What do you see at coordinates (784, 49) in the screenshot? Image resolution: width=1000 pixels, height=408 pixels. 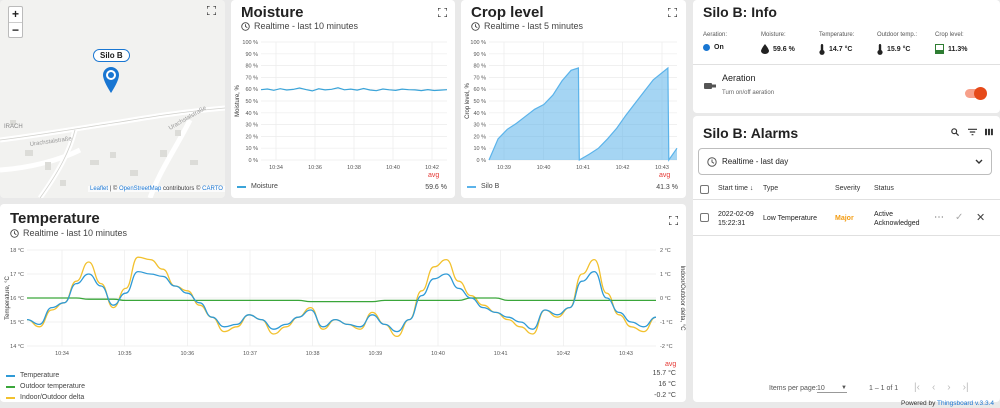 I see `info-value: 59.6 %` at bounding box center [784, 49].